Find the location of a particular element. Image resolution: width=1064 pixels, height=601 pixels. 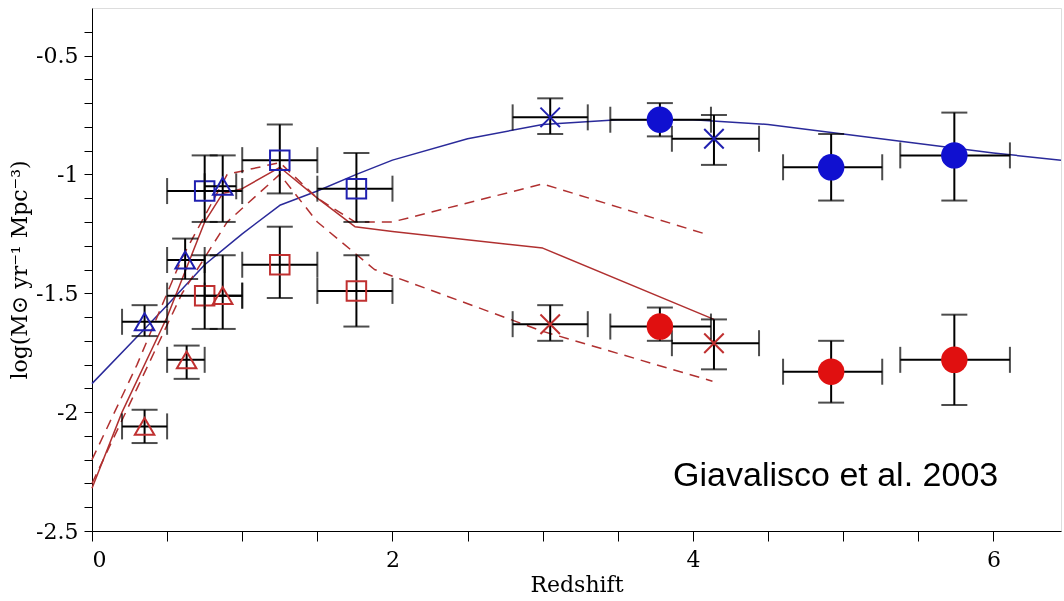

annotation: Giavalisco et al. 2003 is located at coordinates (836, 474).